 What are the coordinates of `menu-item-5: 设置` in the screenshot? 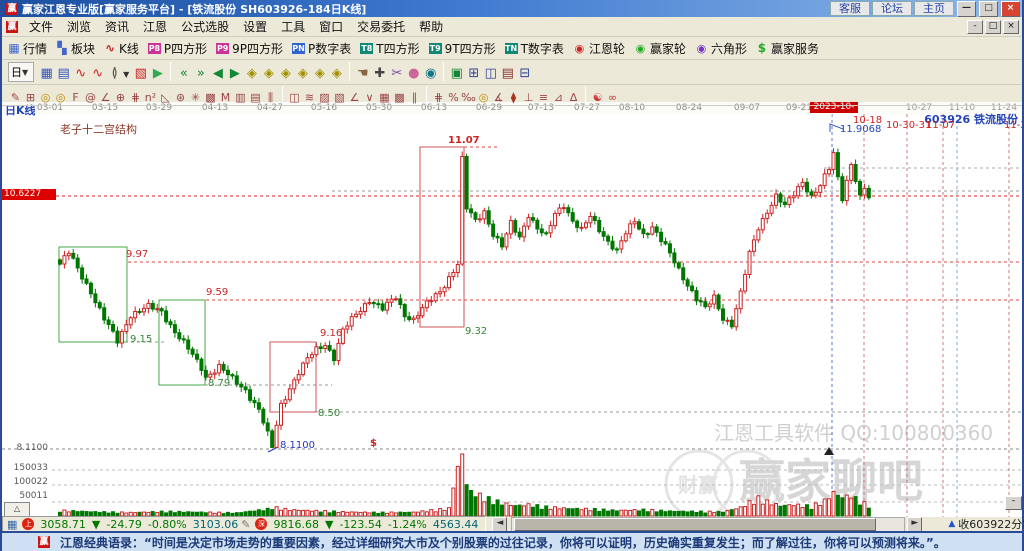 It's located at (255, 27).